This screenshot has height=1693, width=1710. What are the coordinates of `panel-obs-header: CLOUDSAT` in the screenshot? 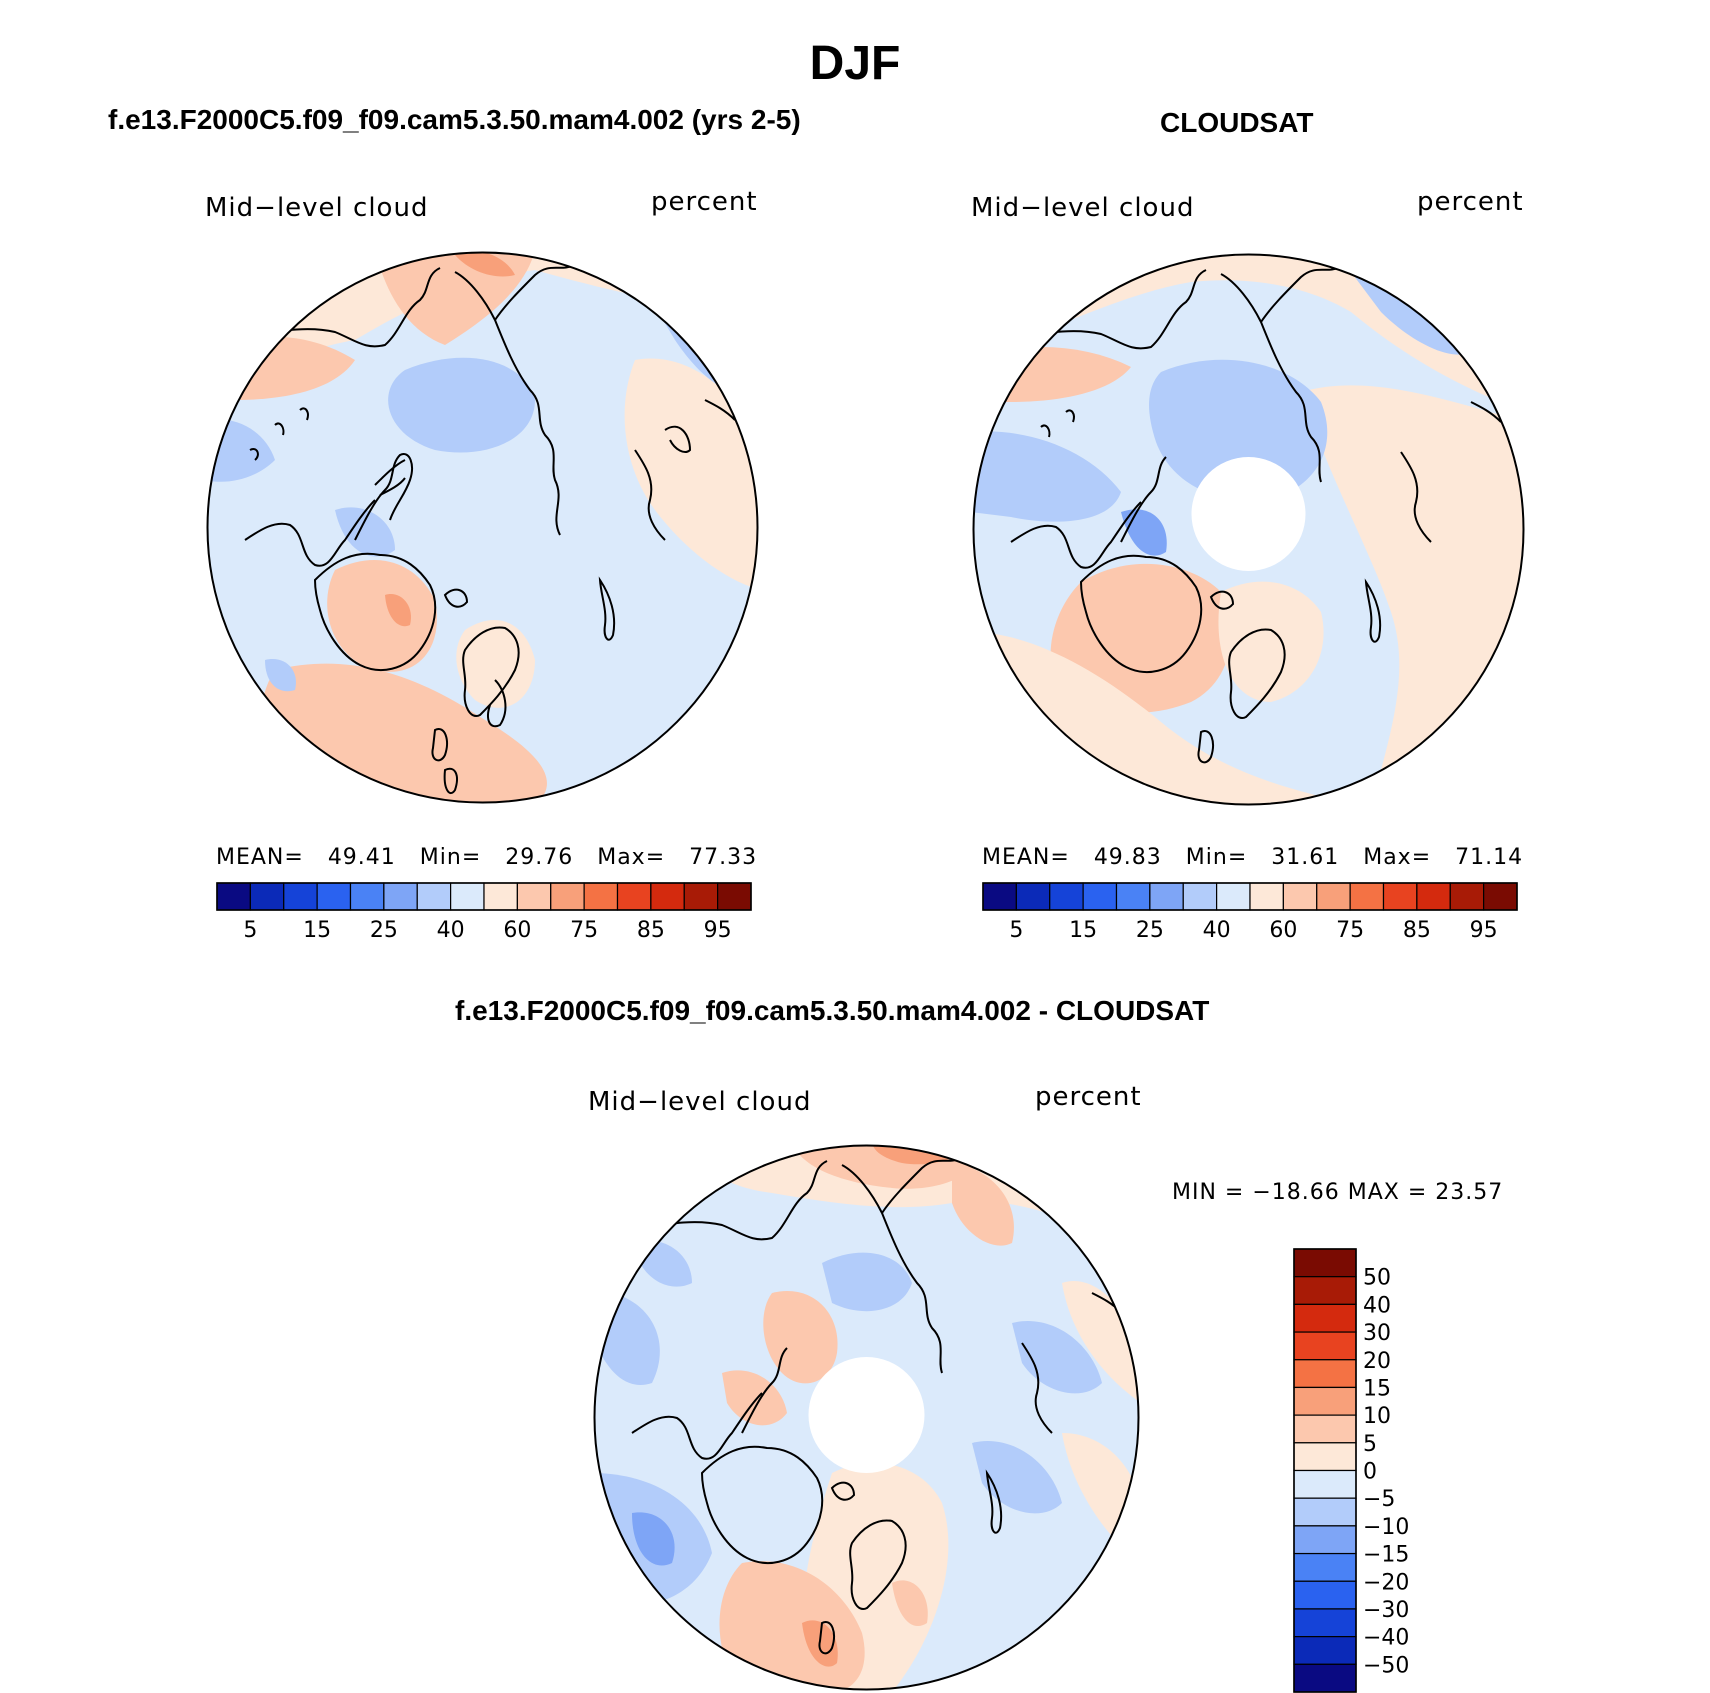 It's located at (1237, 122).